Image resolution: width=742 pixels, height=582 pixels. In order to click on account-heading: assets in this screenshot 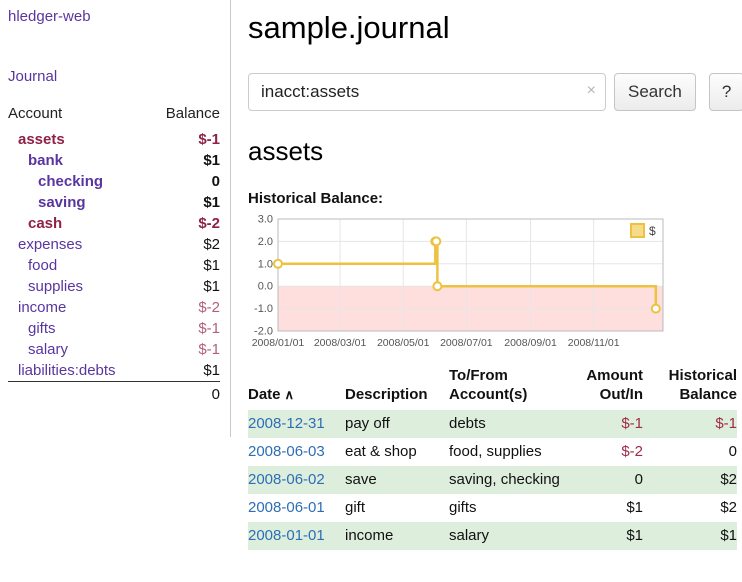, I will do `click(286, 151)`.